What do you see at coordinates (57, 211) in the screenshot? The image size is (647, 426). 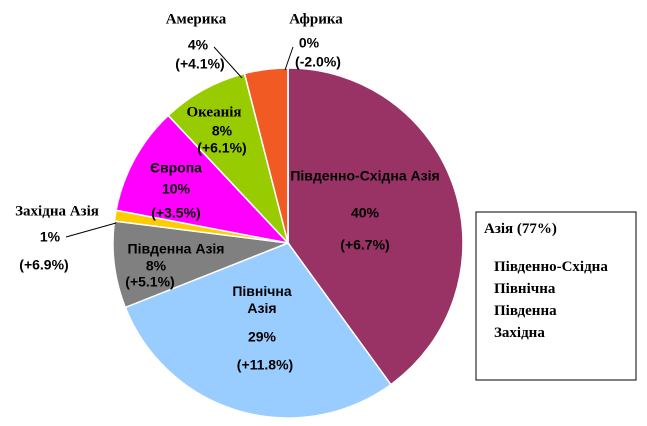 I see `slice-name: Західна Азія` at bounding box center [57, 211].